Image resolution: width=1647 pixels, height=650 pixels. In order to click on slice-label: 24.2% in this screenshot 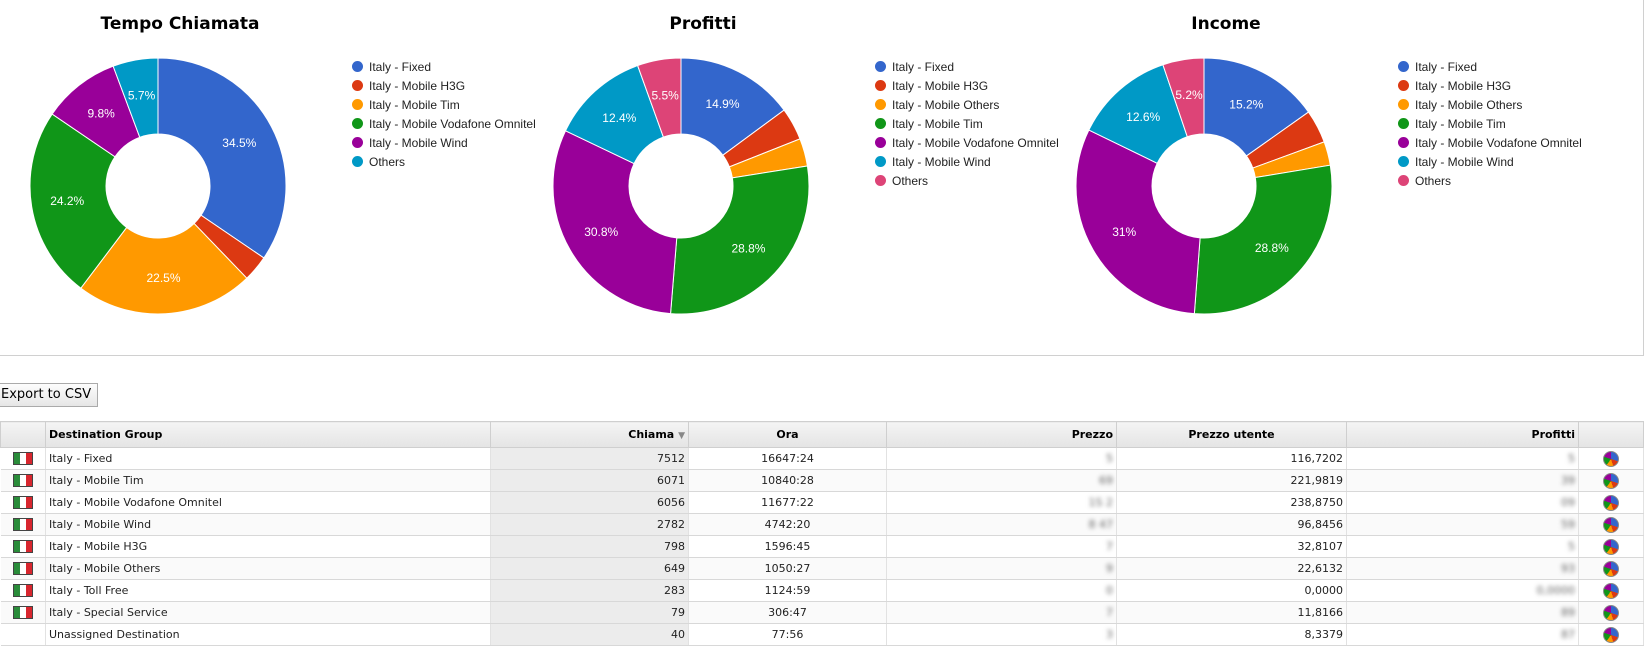, I will do `click(67, 201)`.